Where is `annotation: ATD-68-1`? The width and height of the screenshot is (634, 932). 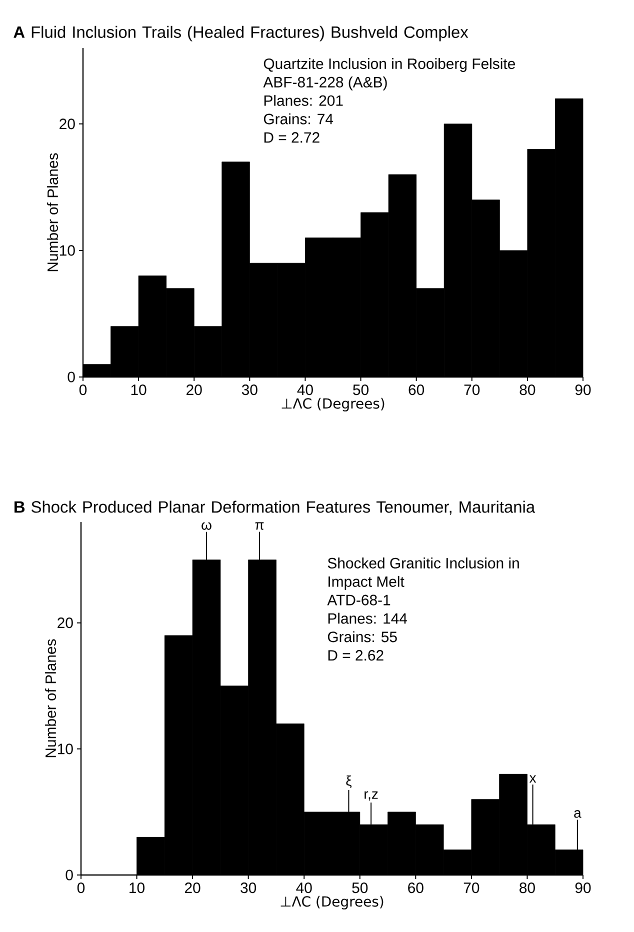
annotation: ATD-68-1 is located at coordinates (358, 600).